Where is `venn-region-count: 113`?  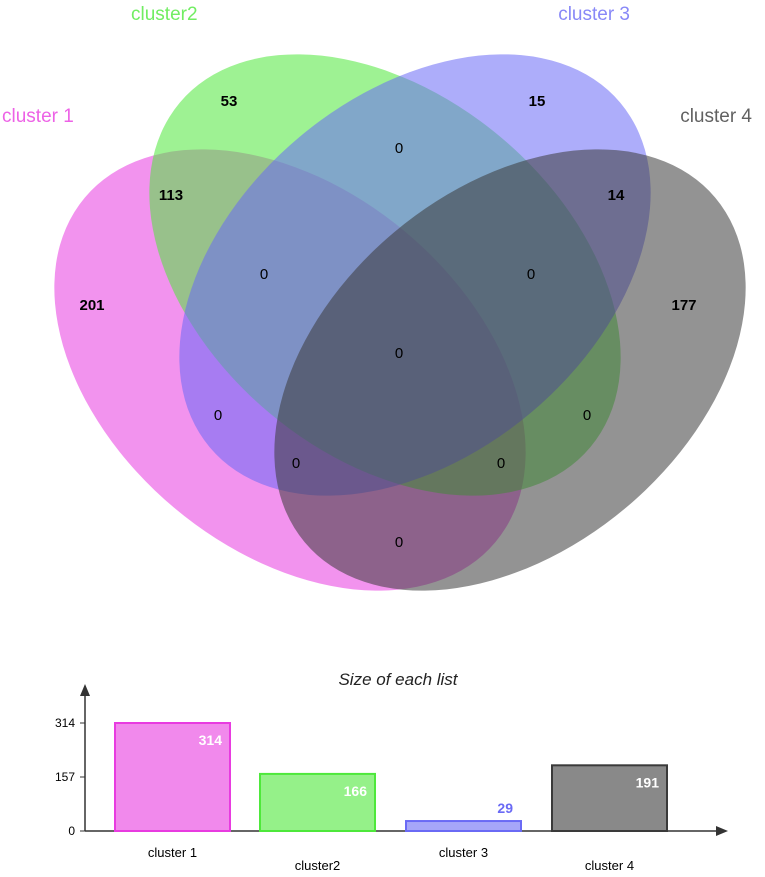
venn-region-count: 113 is located at coordinates (171, 195).